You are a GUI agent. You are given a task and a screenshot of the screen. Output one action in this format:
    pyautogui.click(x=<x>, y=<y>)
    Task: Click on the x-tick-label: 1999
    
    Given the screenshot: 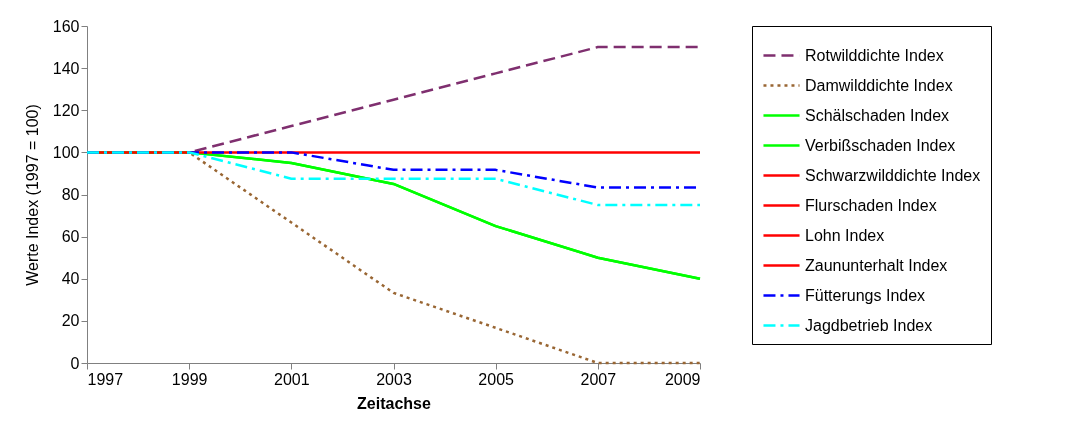 What is the action you would take?
    pyautogui.click(x=189, y=379)
    